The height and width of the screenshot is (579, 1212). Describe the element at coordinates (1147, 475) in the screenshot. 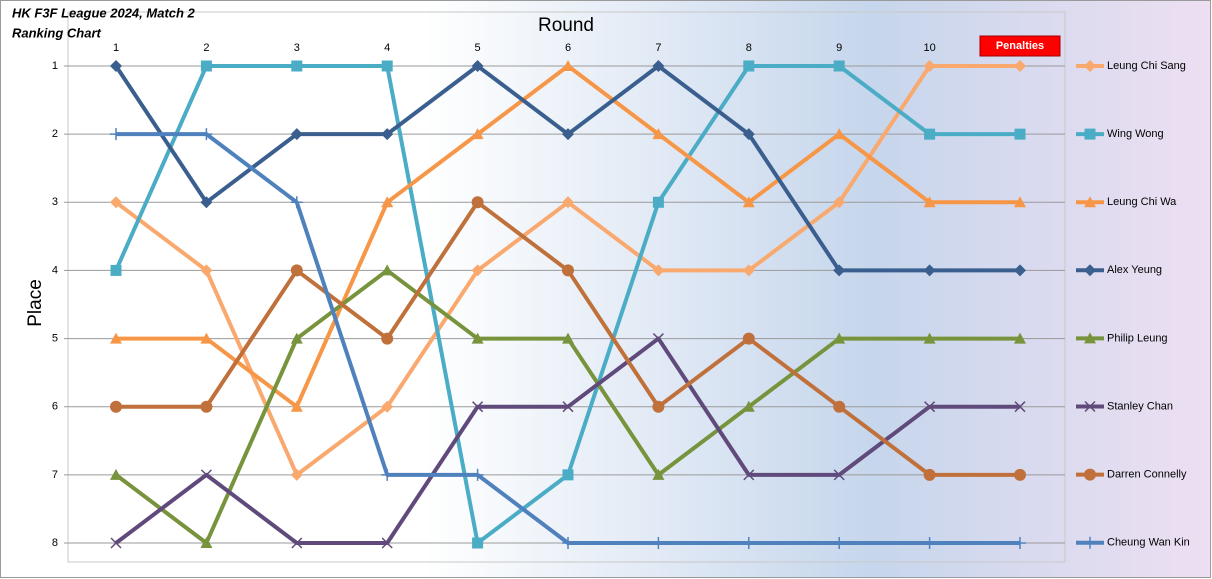

I see `legend-label: Darren Connelly` at that location.